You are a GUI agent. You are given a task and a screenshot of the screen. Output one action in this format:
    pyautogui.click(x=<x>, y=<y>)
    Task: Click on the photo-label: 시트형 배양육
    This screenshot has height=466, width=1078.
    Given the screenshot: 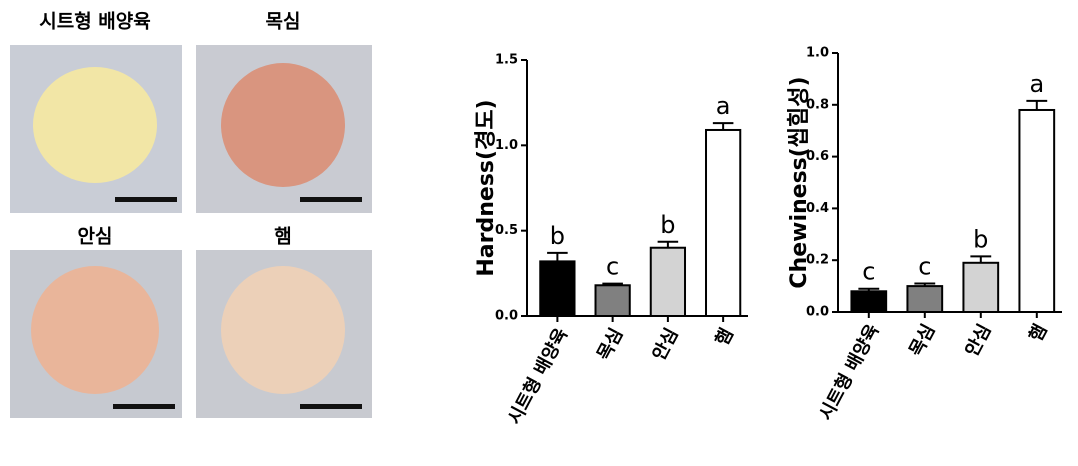 What is the action you would take?
    pyautogui.click(x=95, y=22)
    